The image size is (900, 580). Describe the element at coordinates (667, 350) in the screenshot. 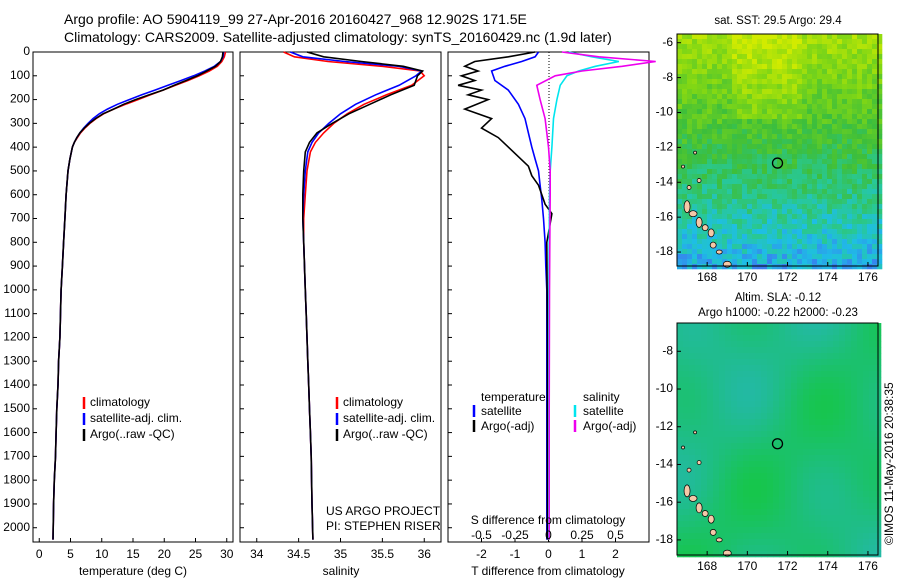

I see `map-y-tick-label: -8` at that location.